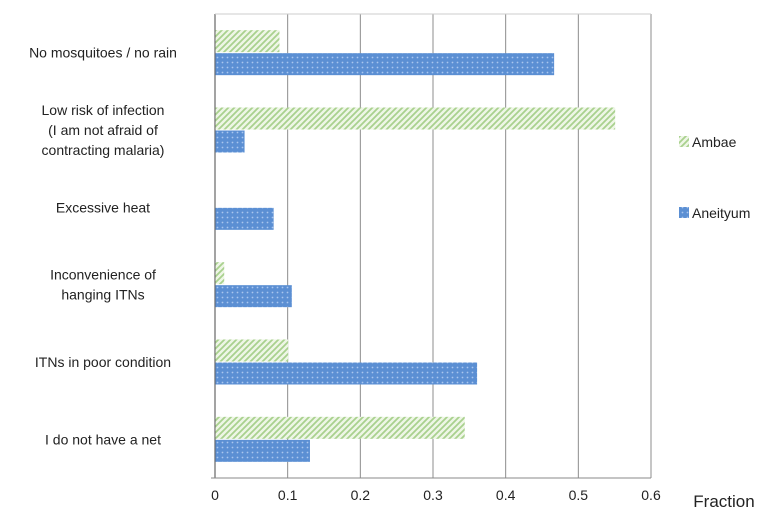 The height and width of the screenshot is (514, 769). I want to click on x-tick-label: 0.4, so click(506, 495).